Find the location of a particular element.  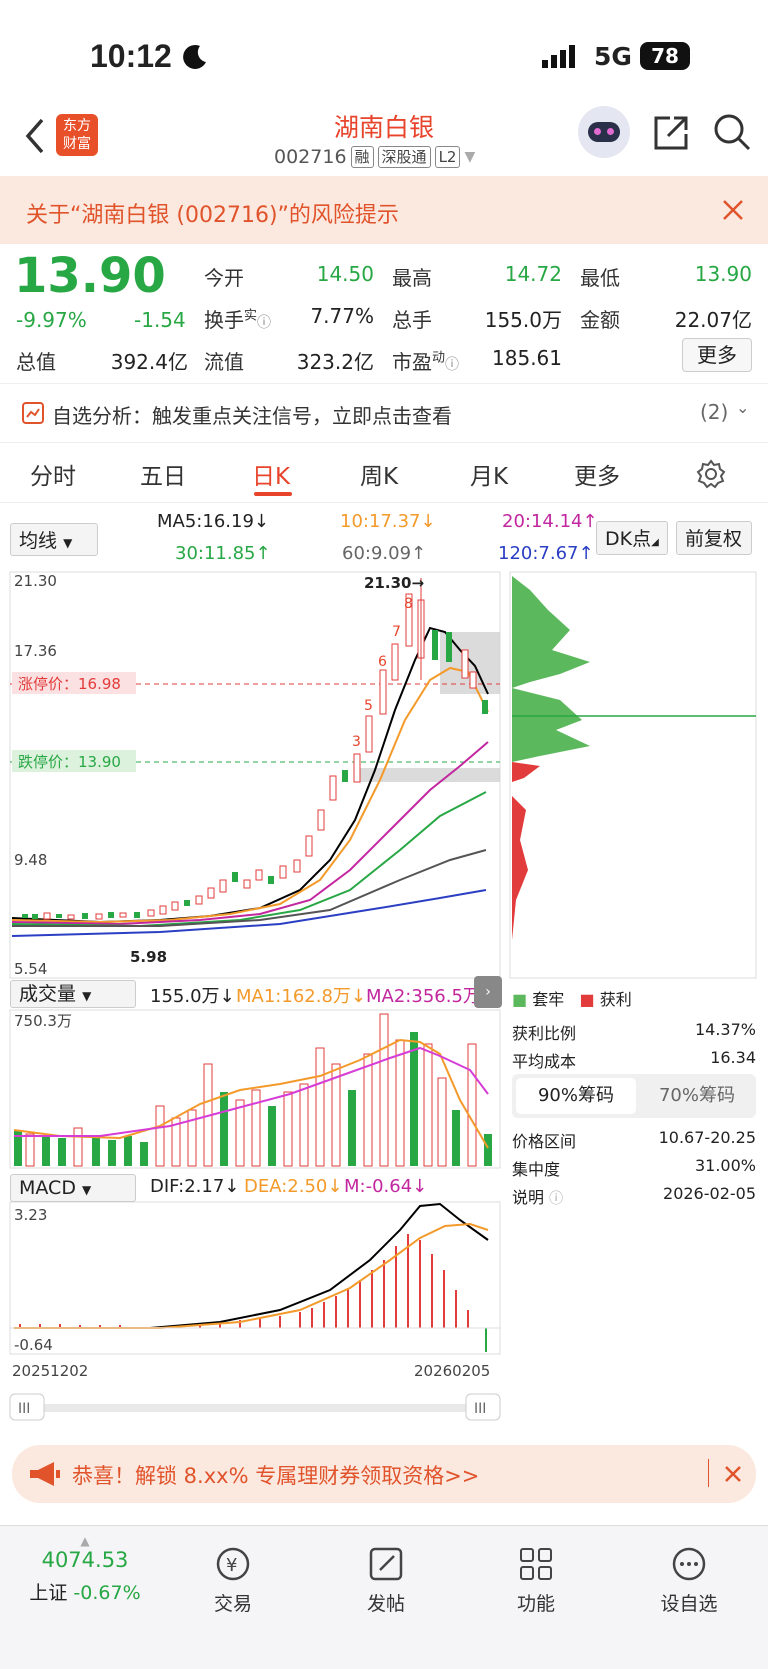

caret-down-icon: ▼ is located at coordinates (470, 157).